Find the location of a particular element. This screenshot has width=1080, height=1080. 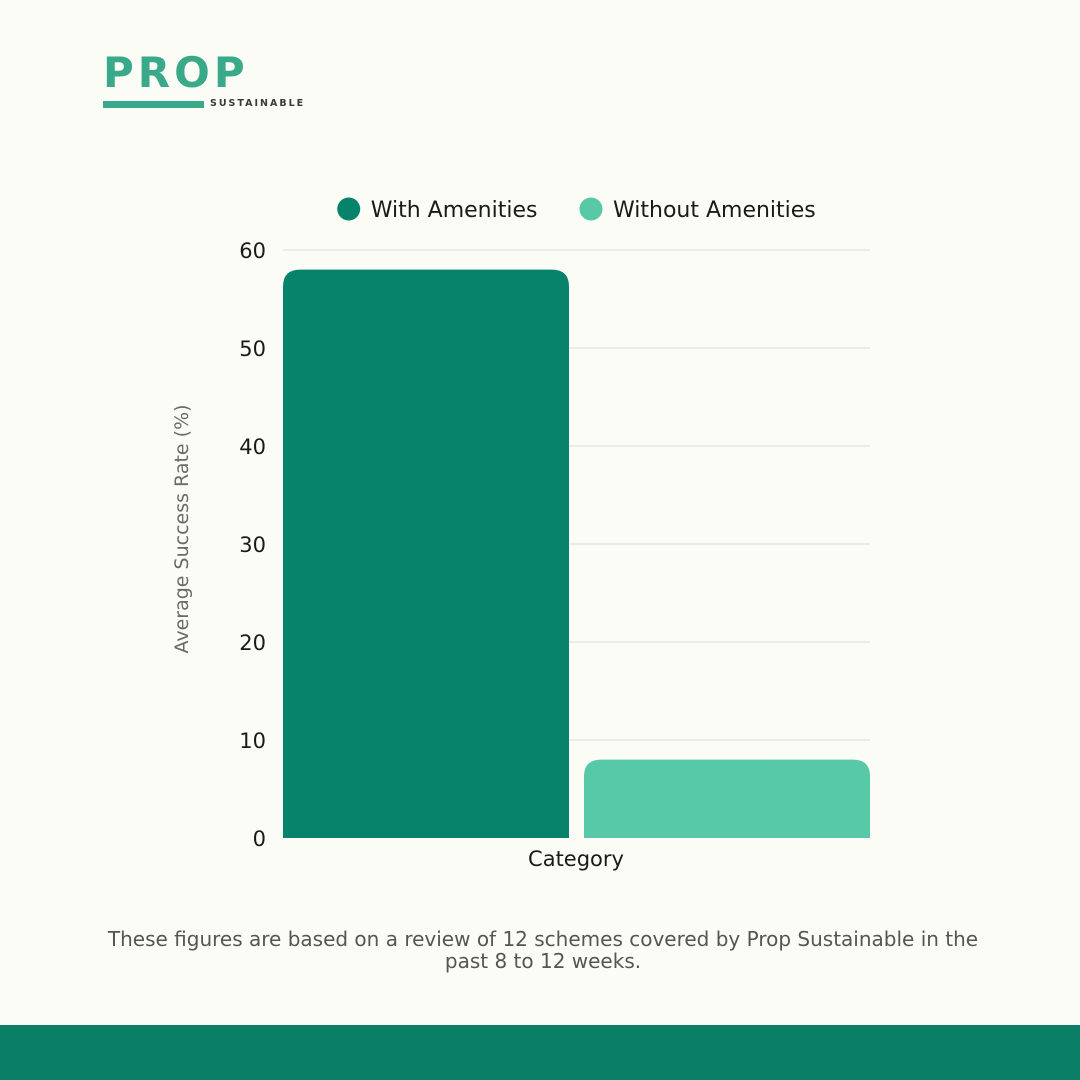

y-tick-labels: 0 10 20 30 40 50 60 is located at coordinates (252, 545).